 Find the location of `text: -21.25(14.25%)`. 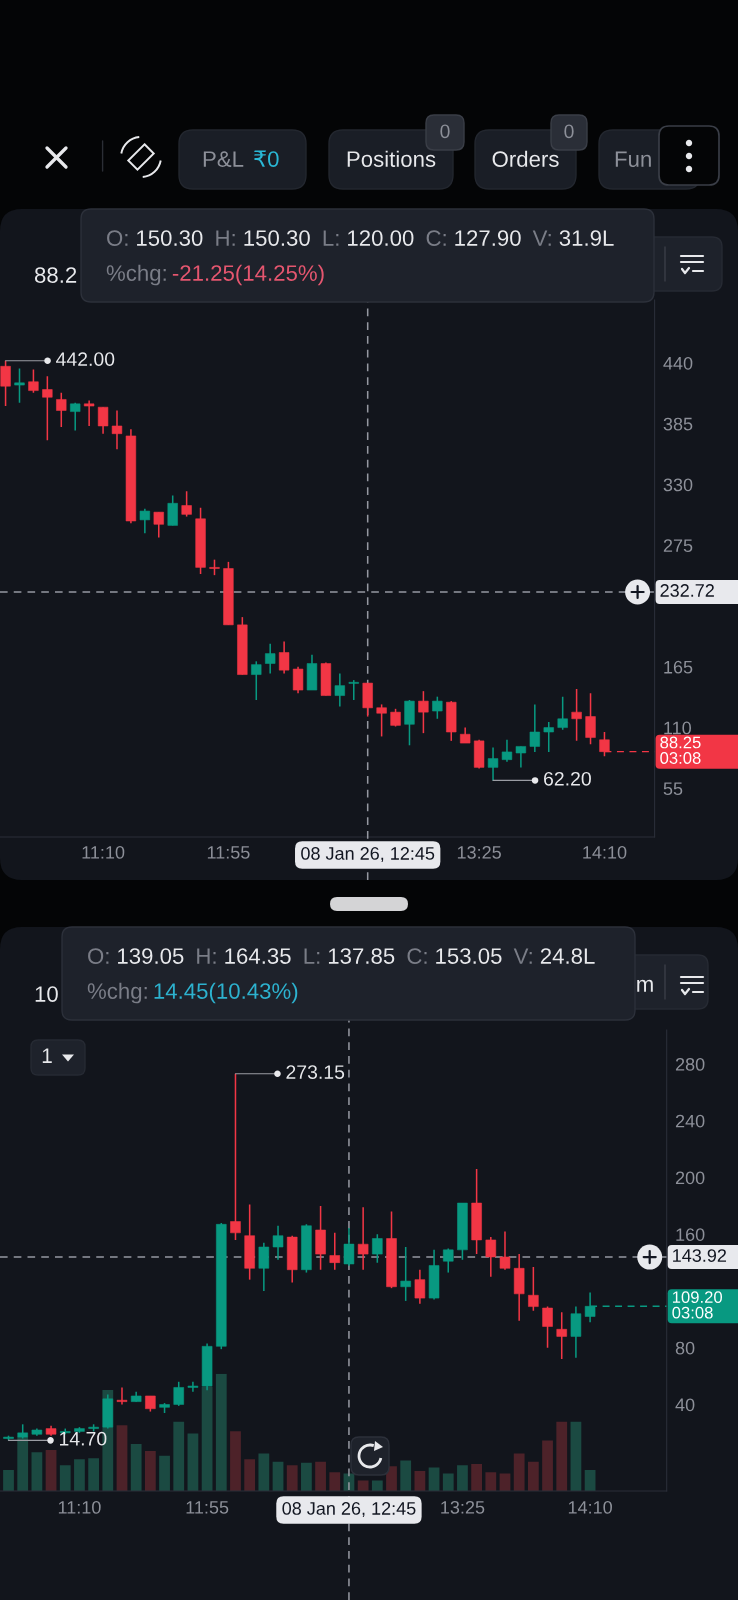

text: -21.25(14.25%) is located at coordinates (248, 275).